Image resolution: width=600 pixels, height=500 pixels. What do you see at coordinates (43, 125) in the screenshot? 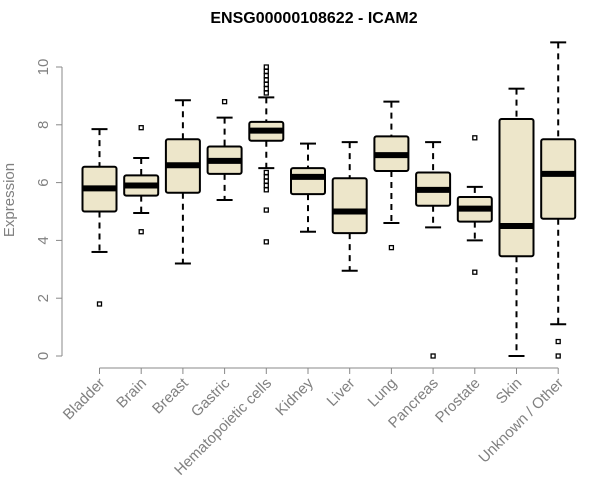
I see `y-tick-label: 8` at bounding box center [43, 125].